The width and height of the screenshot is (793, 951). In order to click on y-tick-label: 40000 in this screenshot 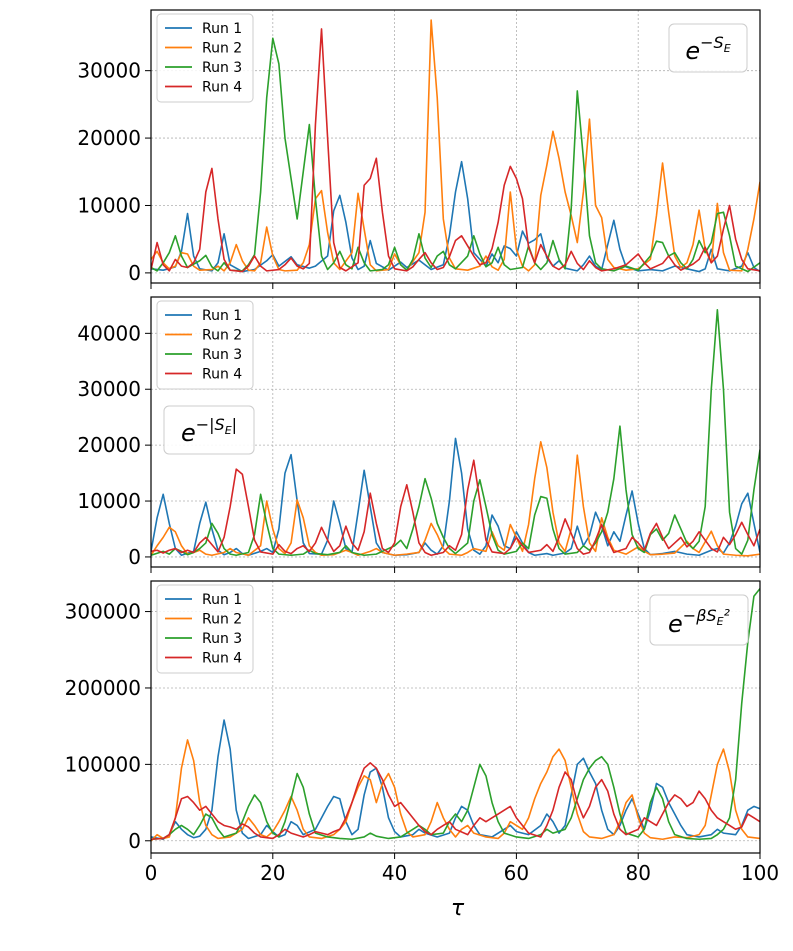, I will do `click(109, 333)`.